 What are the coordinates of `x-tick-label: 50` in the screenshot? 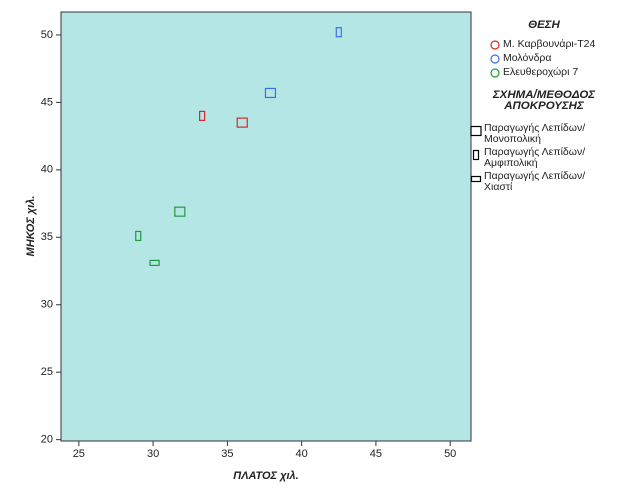 It's located at (450, 454).